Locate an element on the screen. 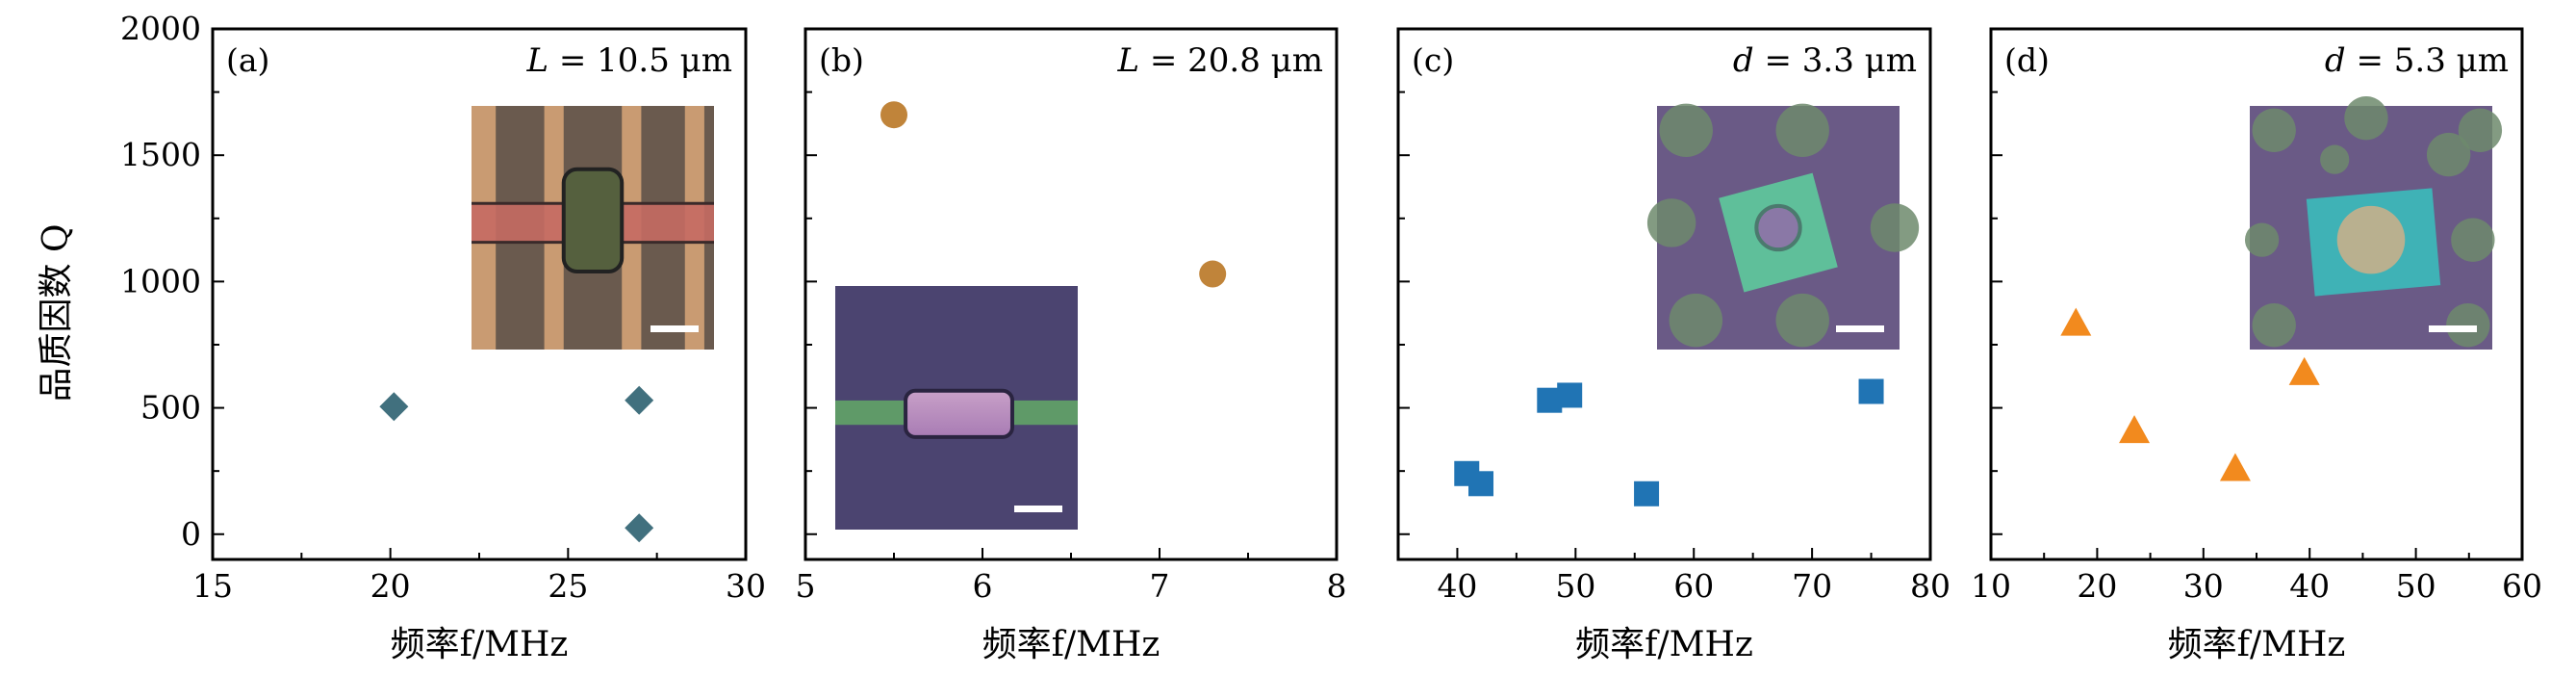 Image resolution: width=2576 pixels, height=675 pixels. x-tick-label: 25 is located at coordinates (568, 586).